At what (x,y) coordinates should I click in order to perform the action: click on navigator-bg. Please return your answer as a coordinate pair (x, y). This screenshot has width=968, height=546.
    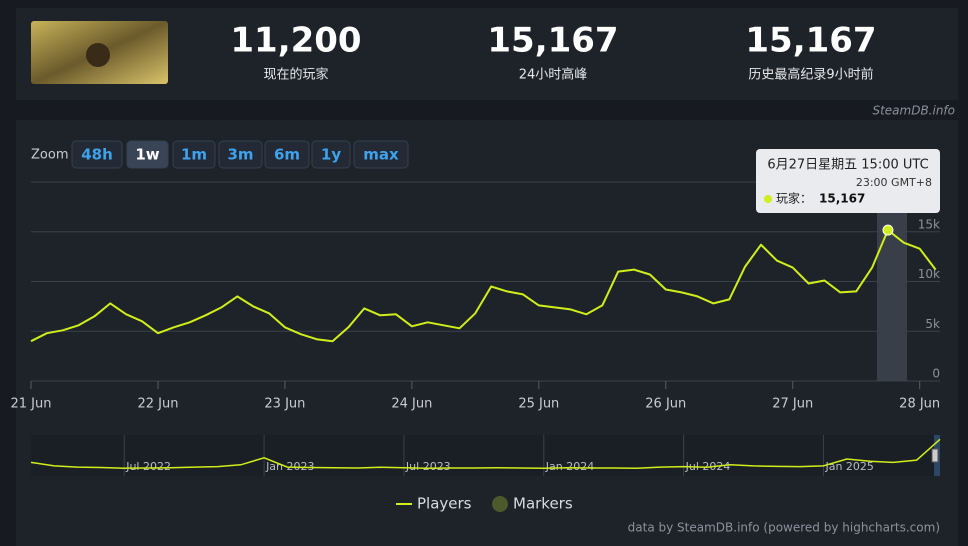
    Looking at the image, I should click on (485, 455).